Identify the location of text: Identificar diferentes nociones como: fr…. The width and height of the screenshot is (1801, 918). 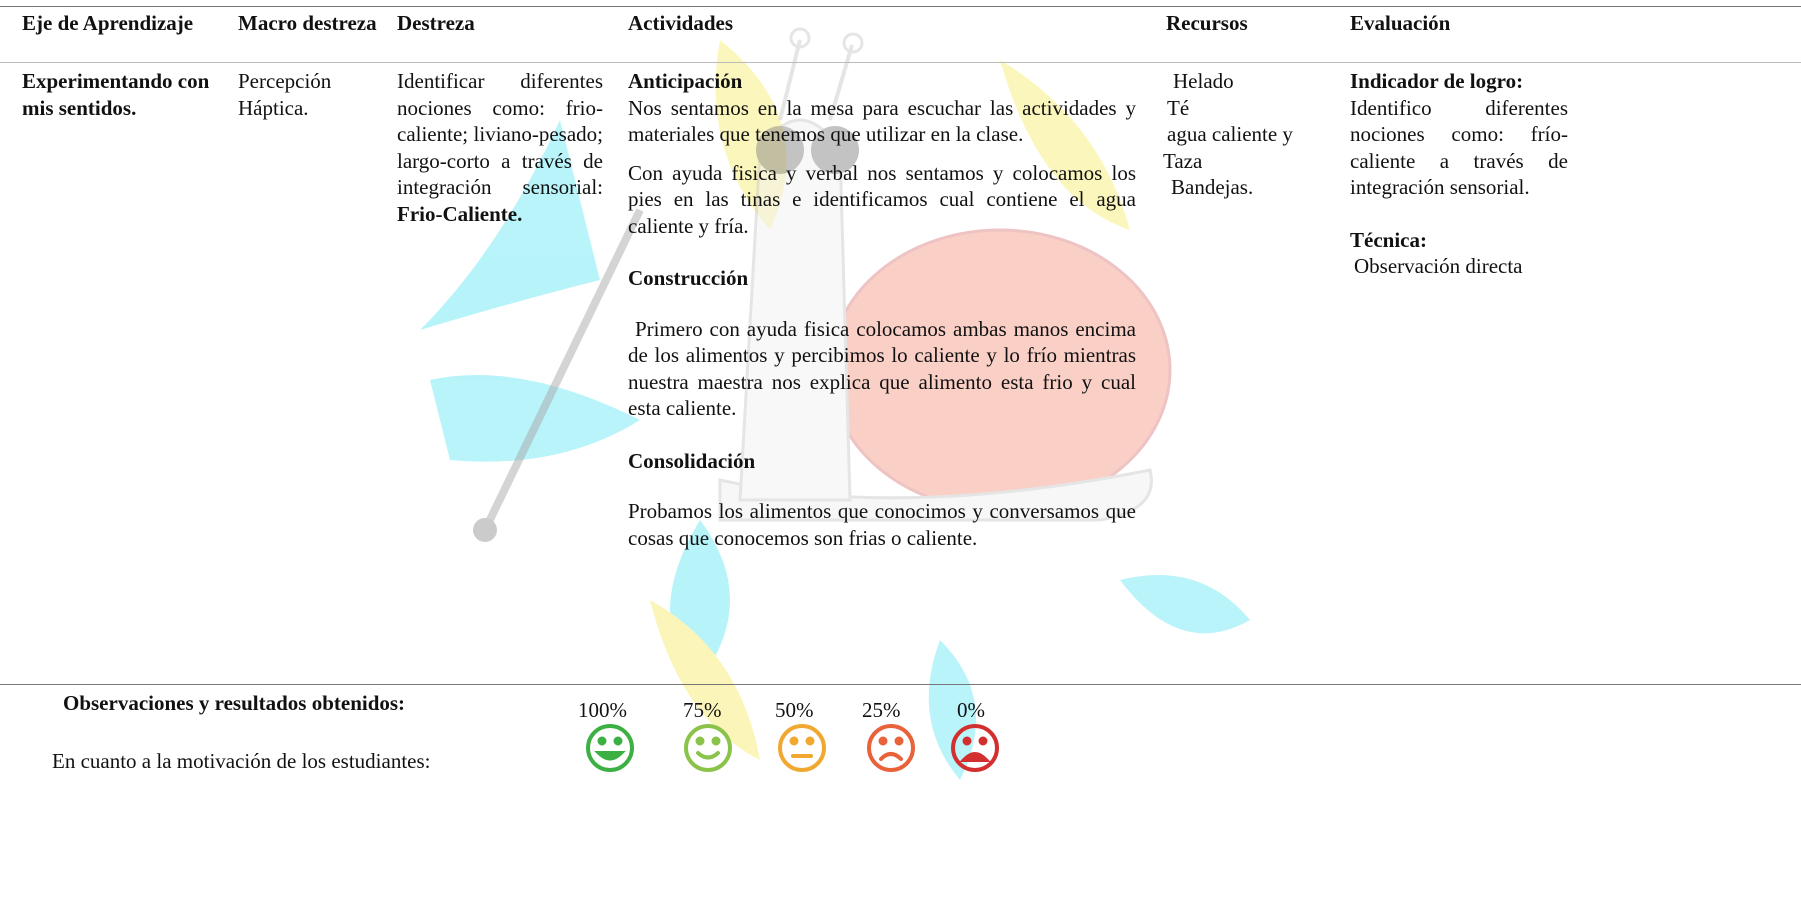
(500, 134).